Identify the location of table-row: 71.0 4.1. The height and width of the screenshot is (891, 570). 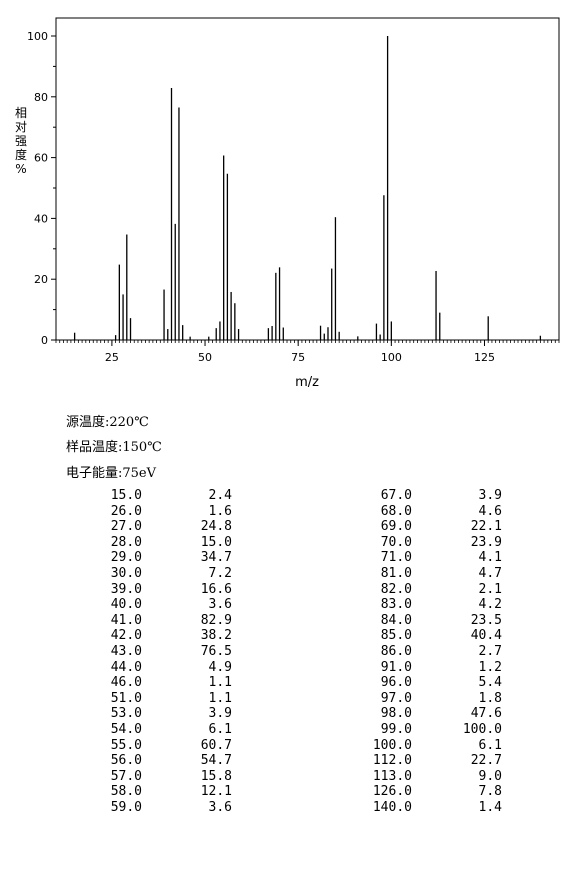
(434, 558).